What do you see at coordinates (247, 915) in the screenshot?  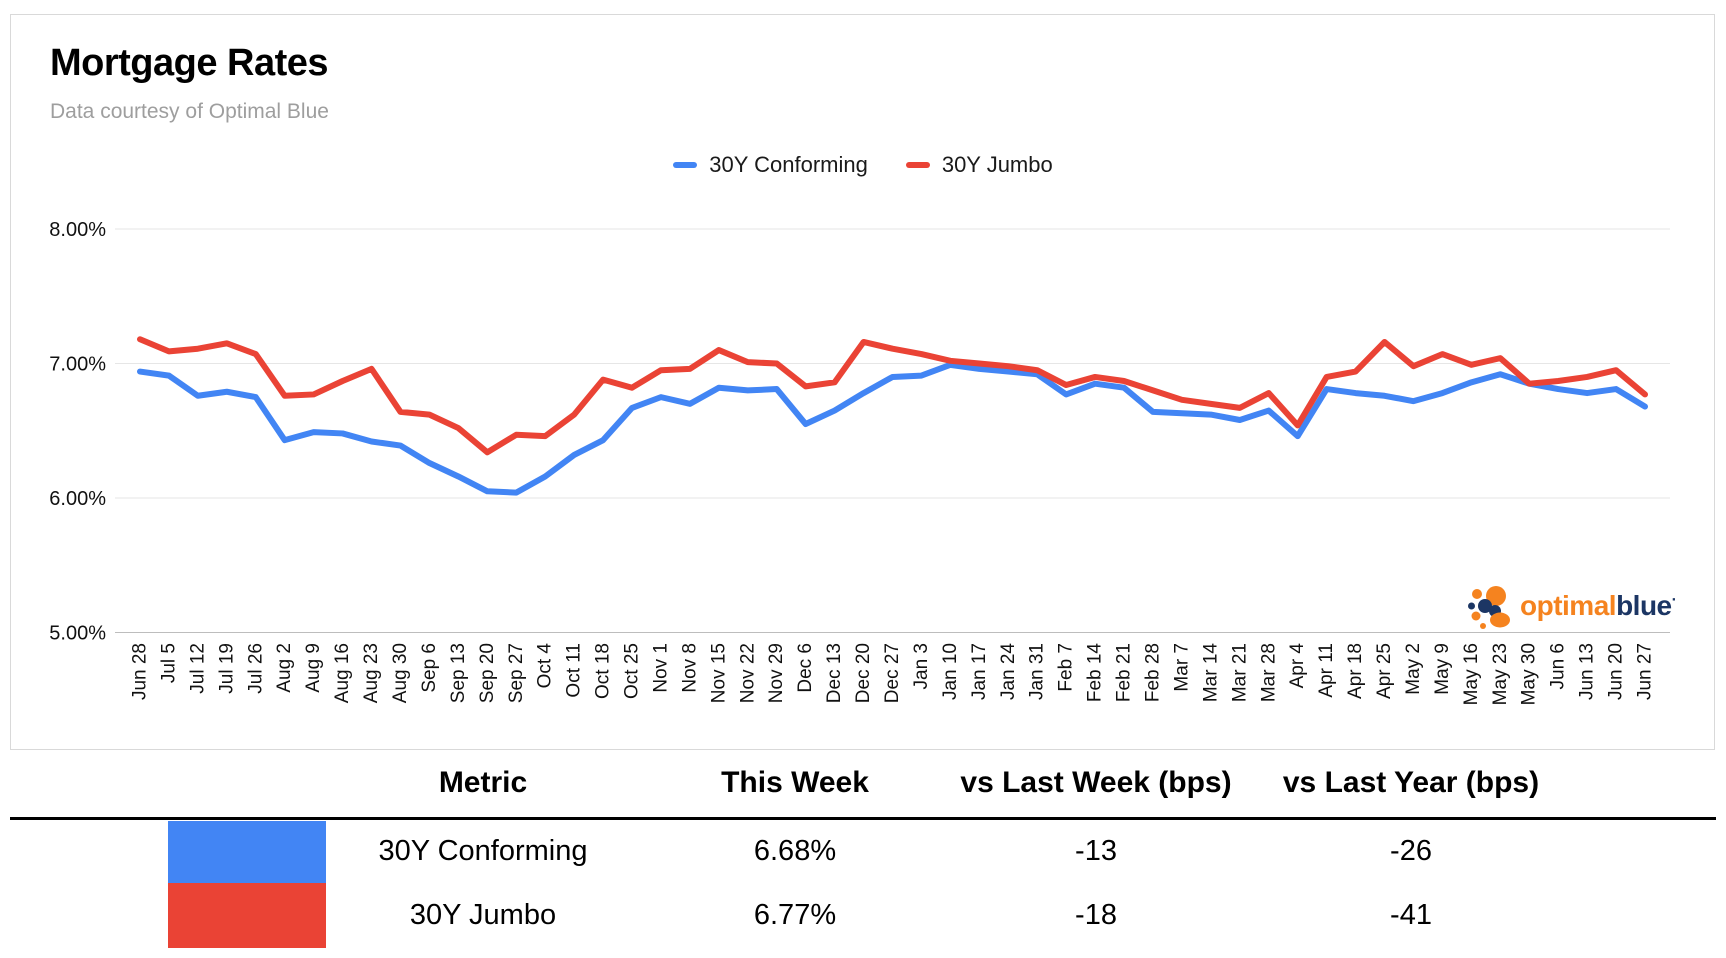 I see `jumbo-color-swatch` at bounding box center [247, 915].